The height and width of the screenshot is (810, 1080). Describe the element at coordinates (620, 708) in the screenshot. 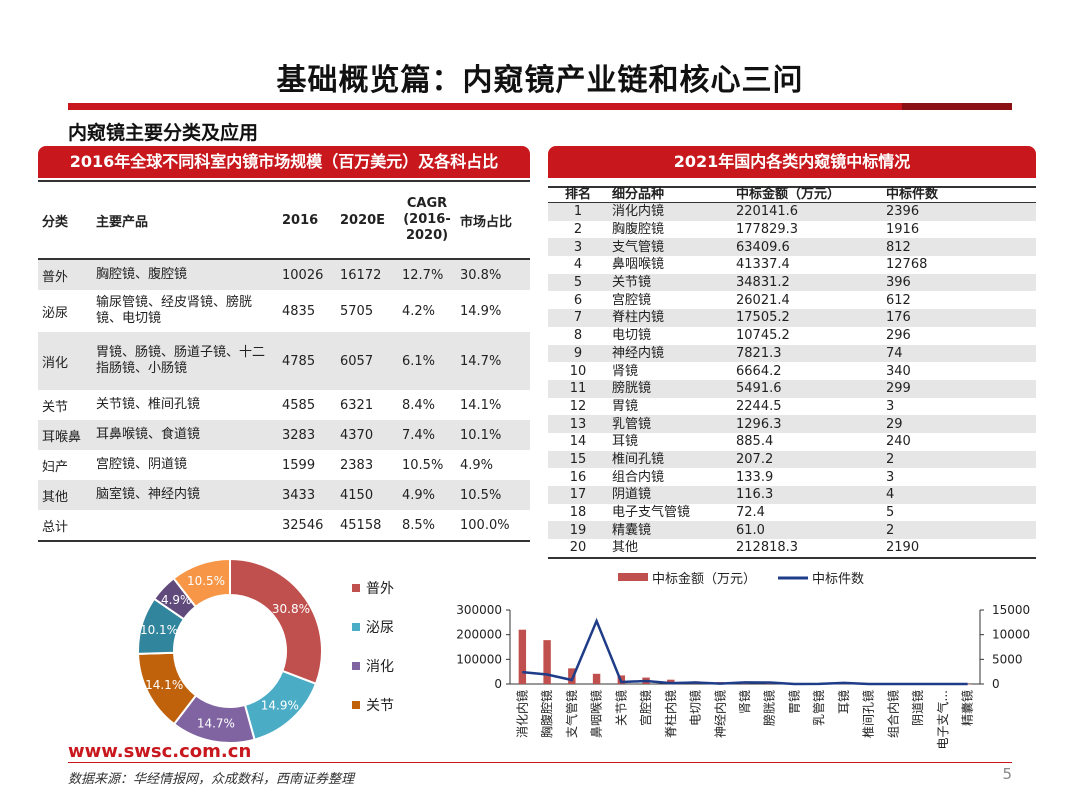

I see `x-tick-label: 关节镜` at that location.